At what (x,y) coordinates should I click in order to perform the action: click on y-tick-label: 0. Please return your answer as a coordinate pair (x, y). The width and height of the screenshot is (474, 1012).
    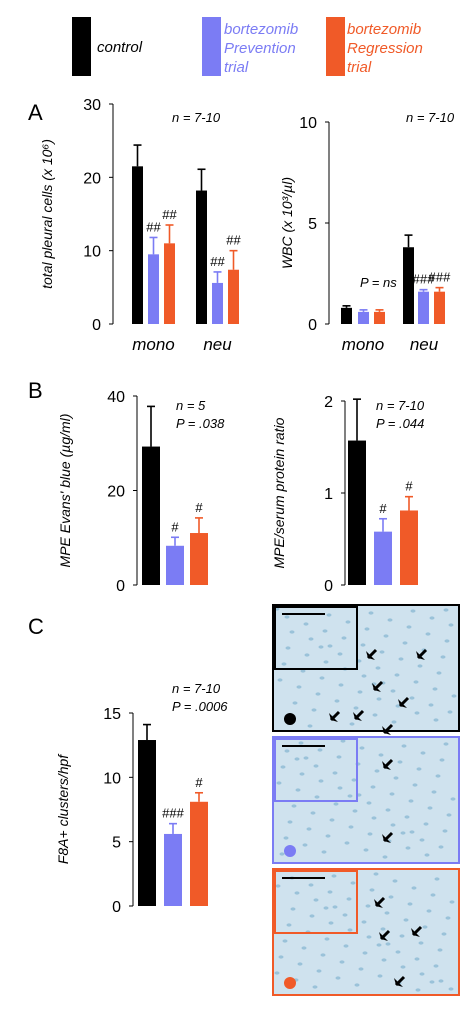
    Looking at the image, I should click on (120, 586).